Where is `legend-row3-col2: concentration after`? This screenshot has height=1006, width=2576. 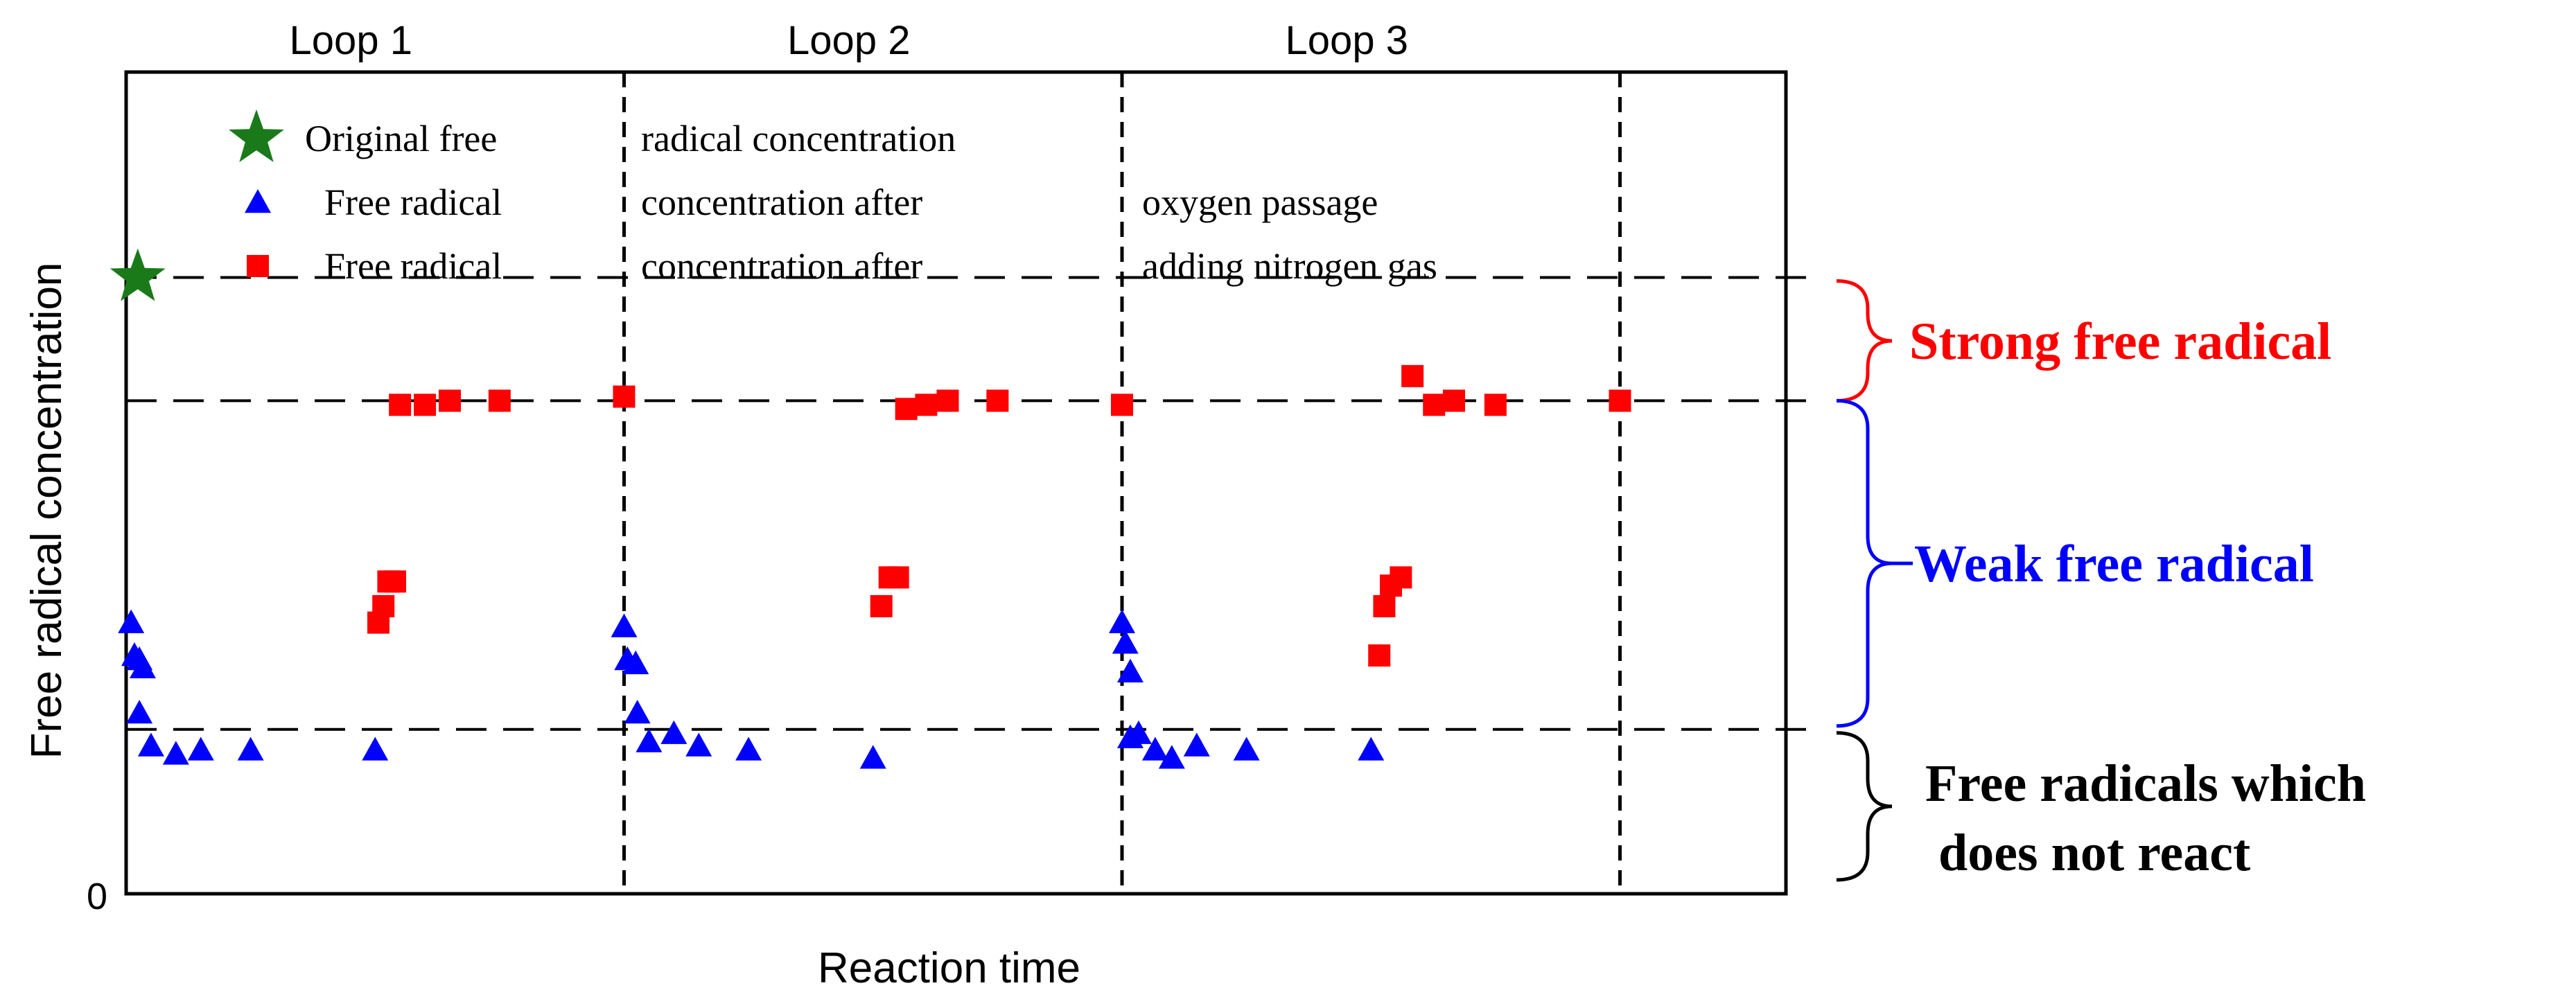
legend-row3-col2: concentration after is located at coordinates (781, 266).